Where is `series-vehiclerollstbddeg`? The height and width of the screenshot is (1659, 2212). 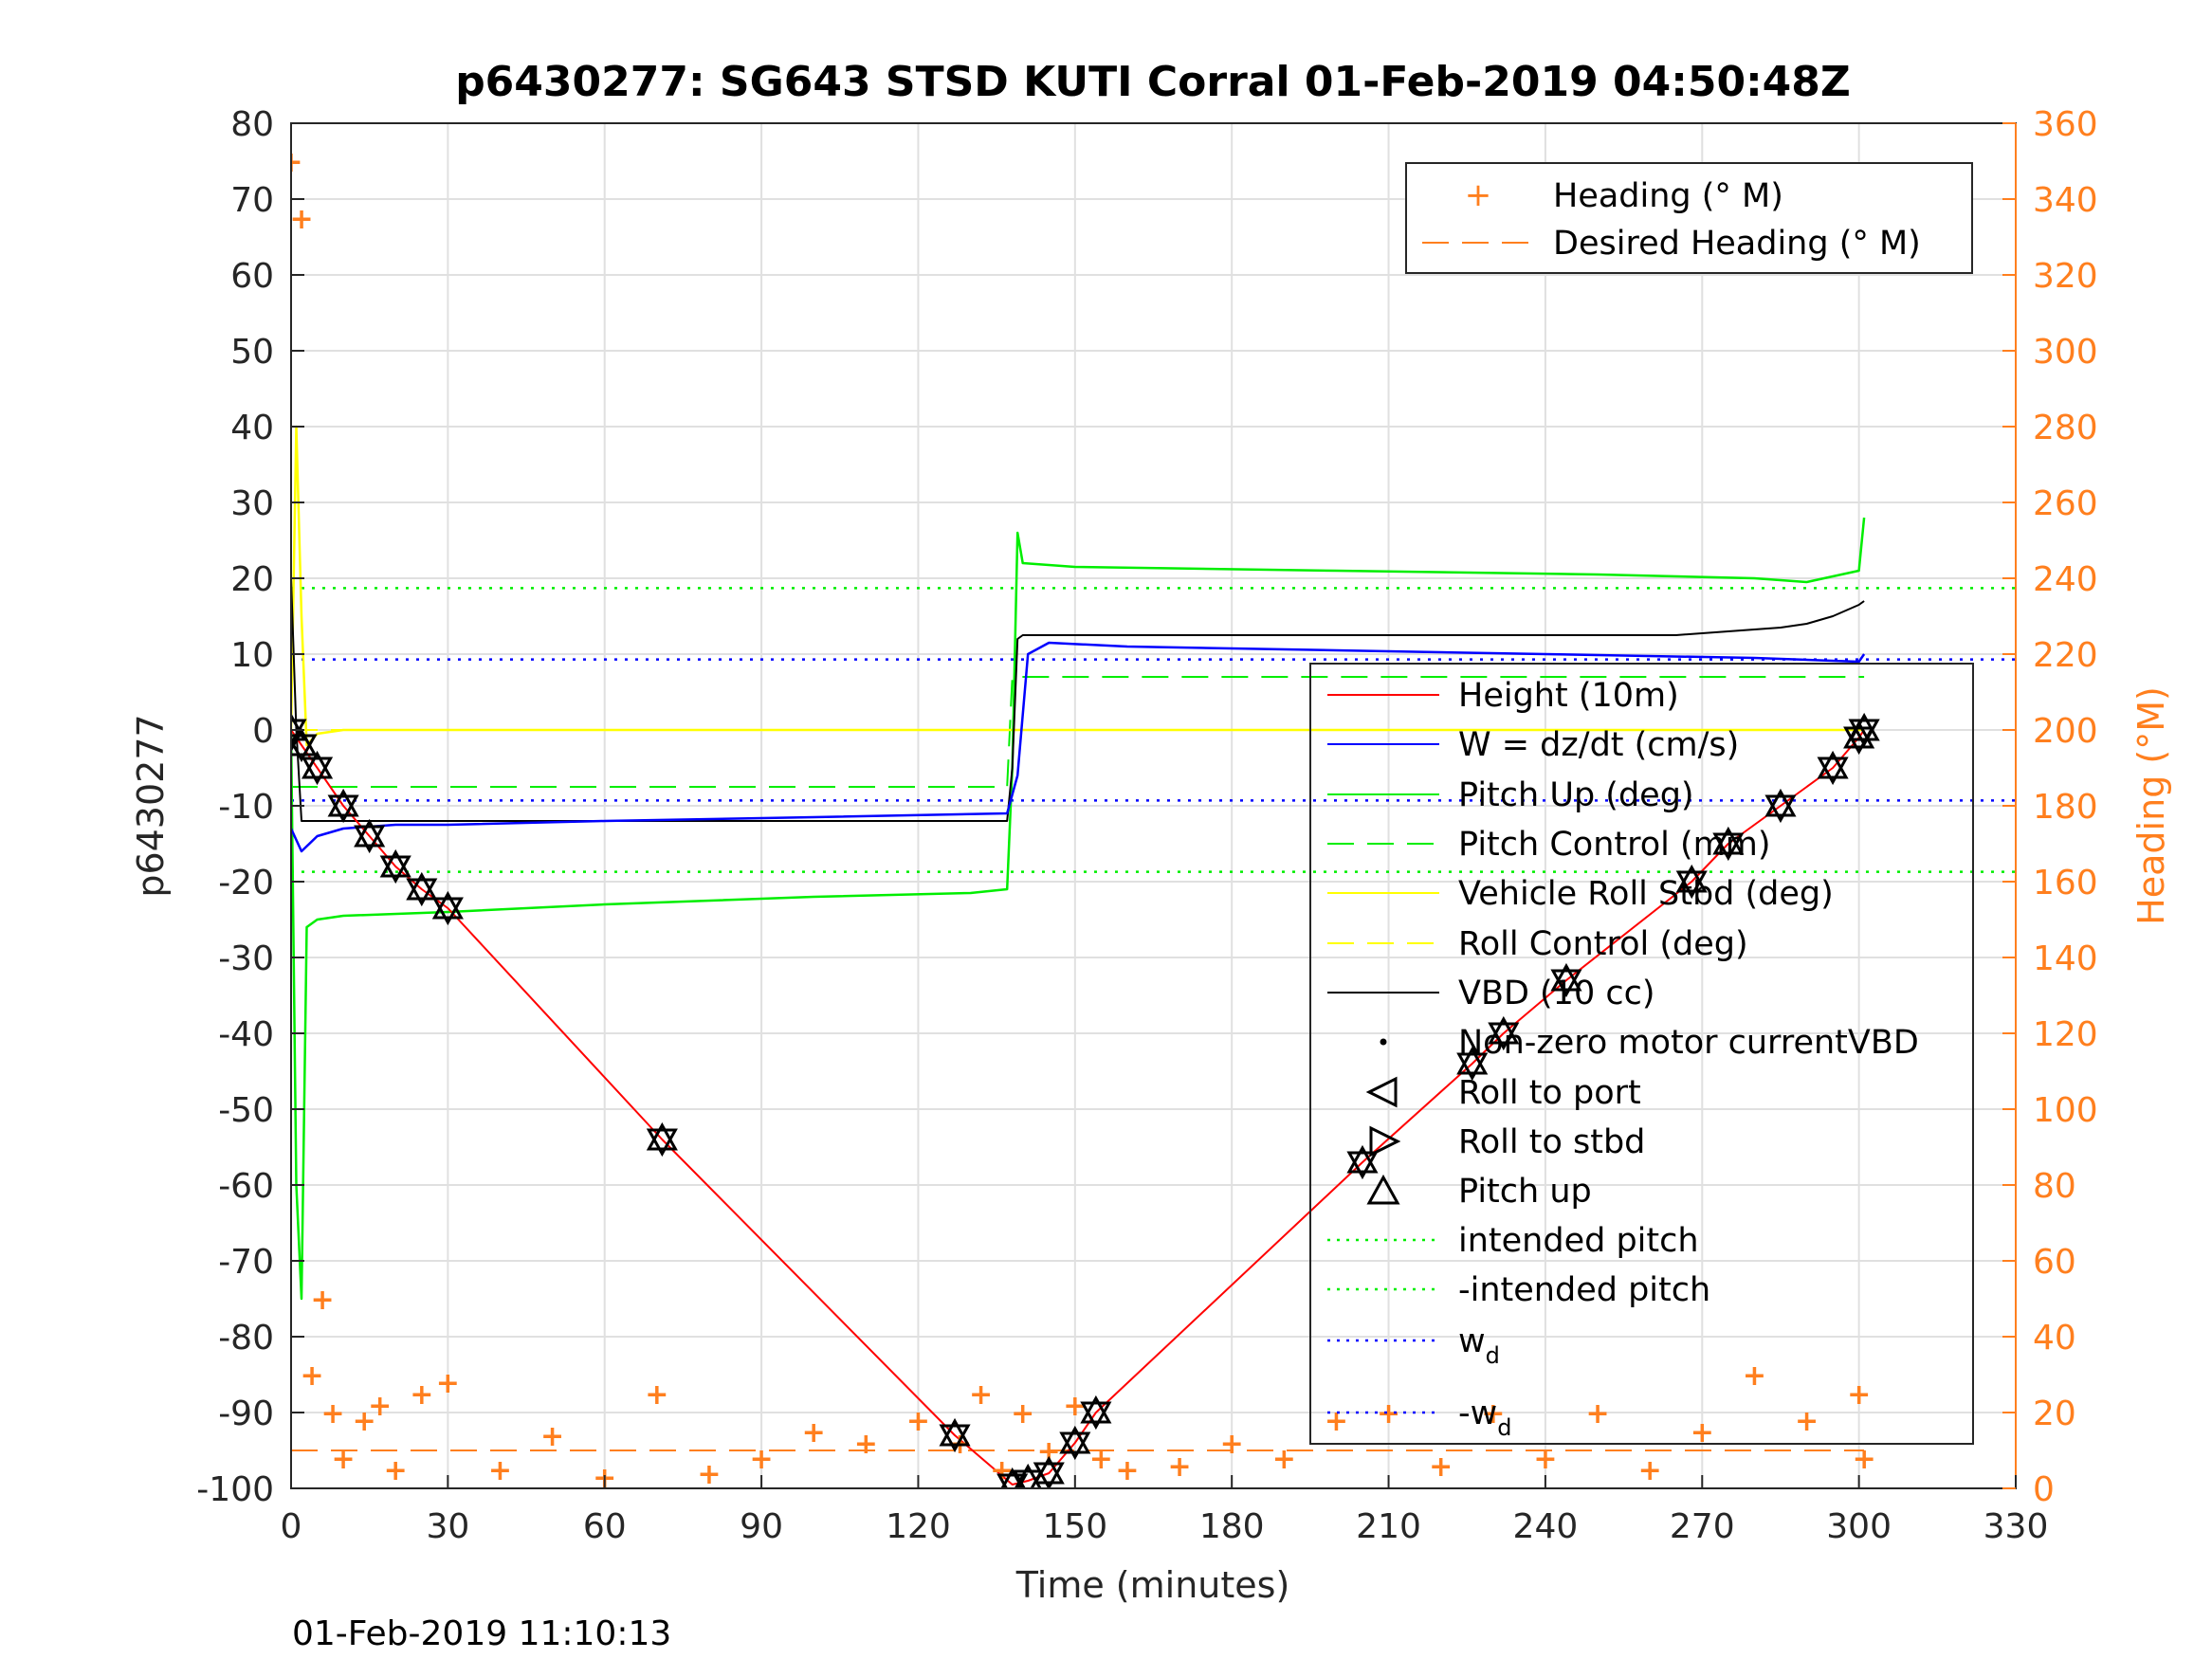
series-vehiclerollstbddeg is located at coordinates (1078, 586).